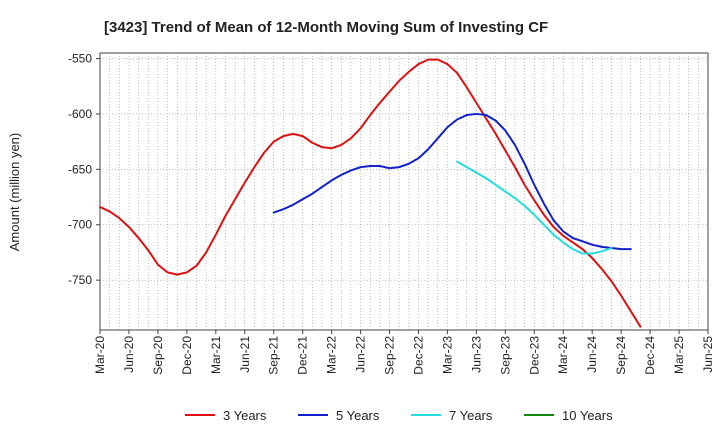 The width and height of the screenshot is (720, 440). What do you see at coordinates (534, 207) in the screenshot?
I see `series-line-7-years` at bounding box center [534, 207].